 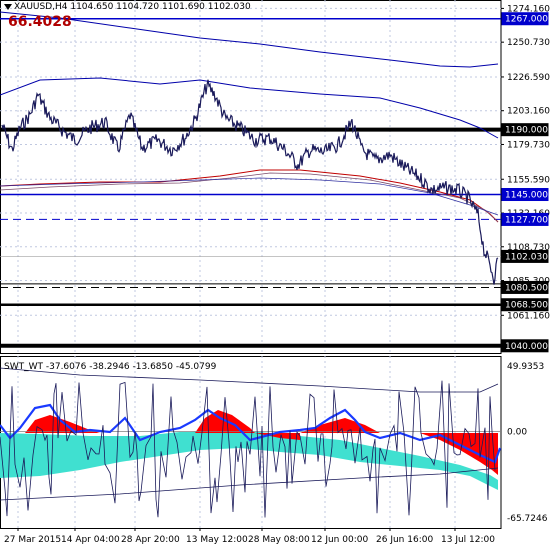 I want to click on date-axis-label: 26 Jun 16:00, so click(x=404, y=540).